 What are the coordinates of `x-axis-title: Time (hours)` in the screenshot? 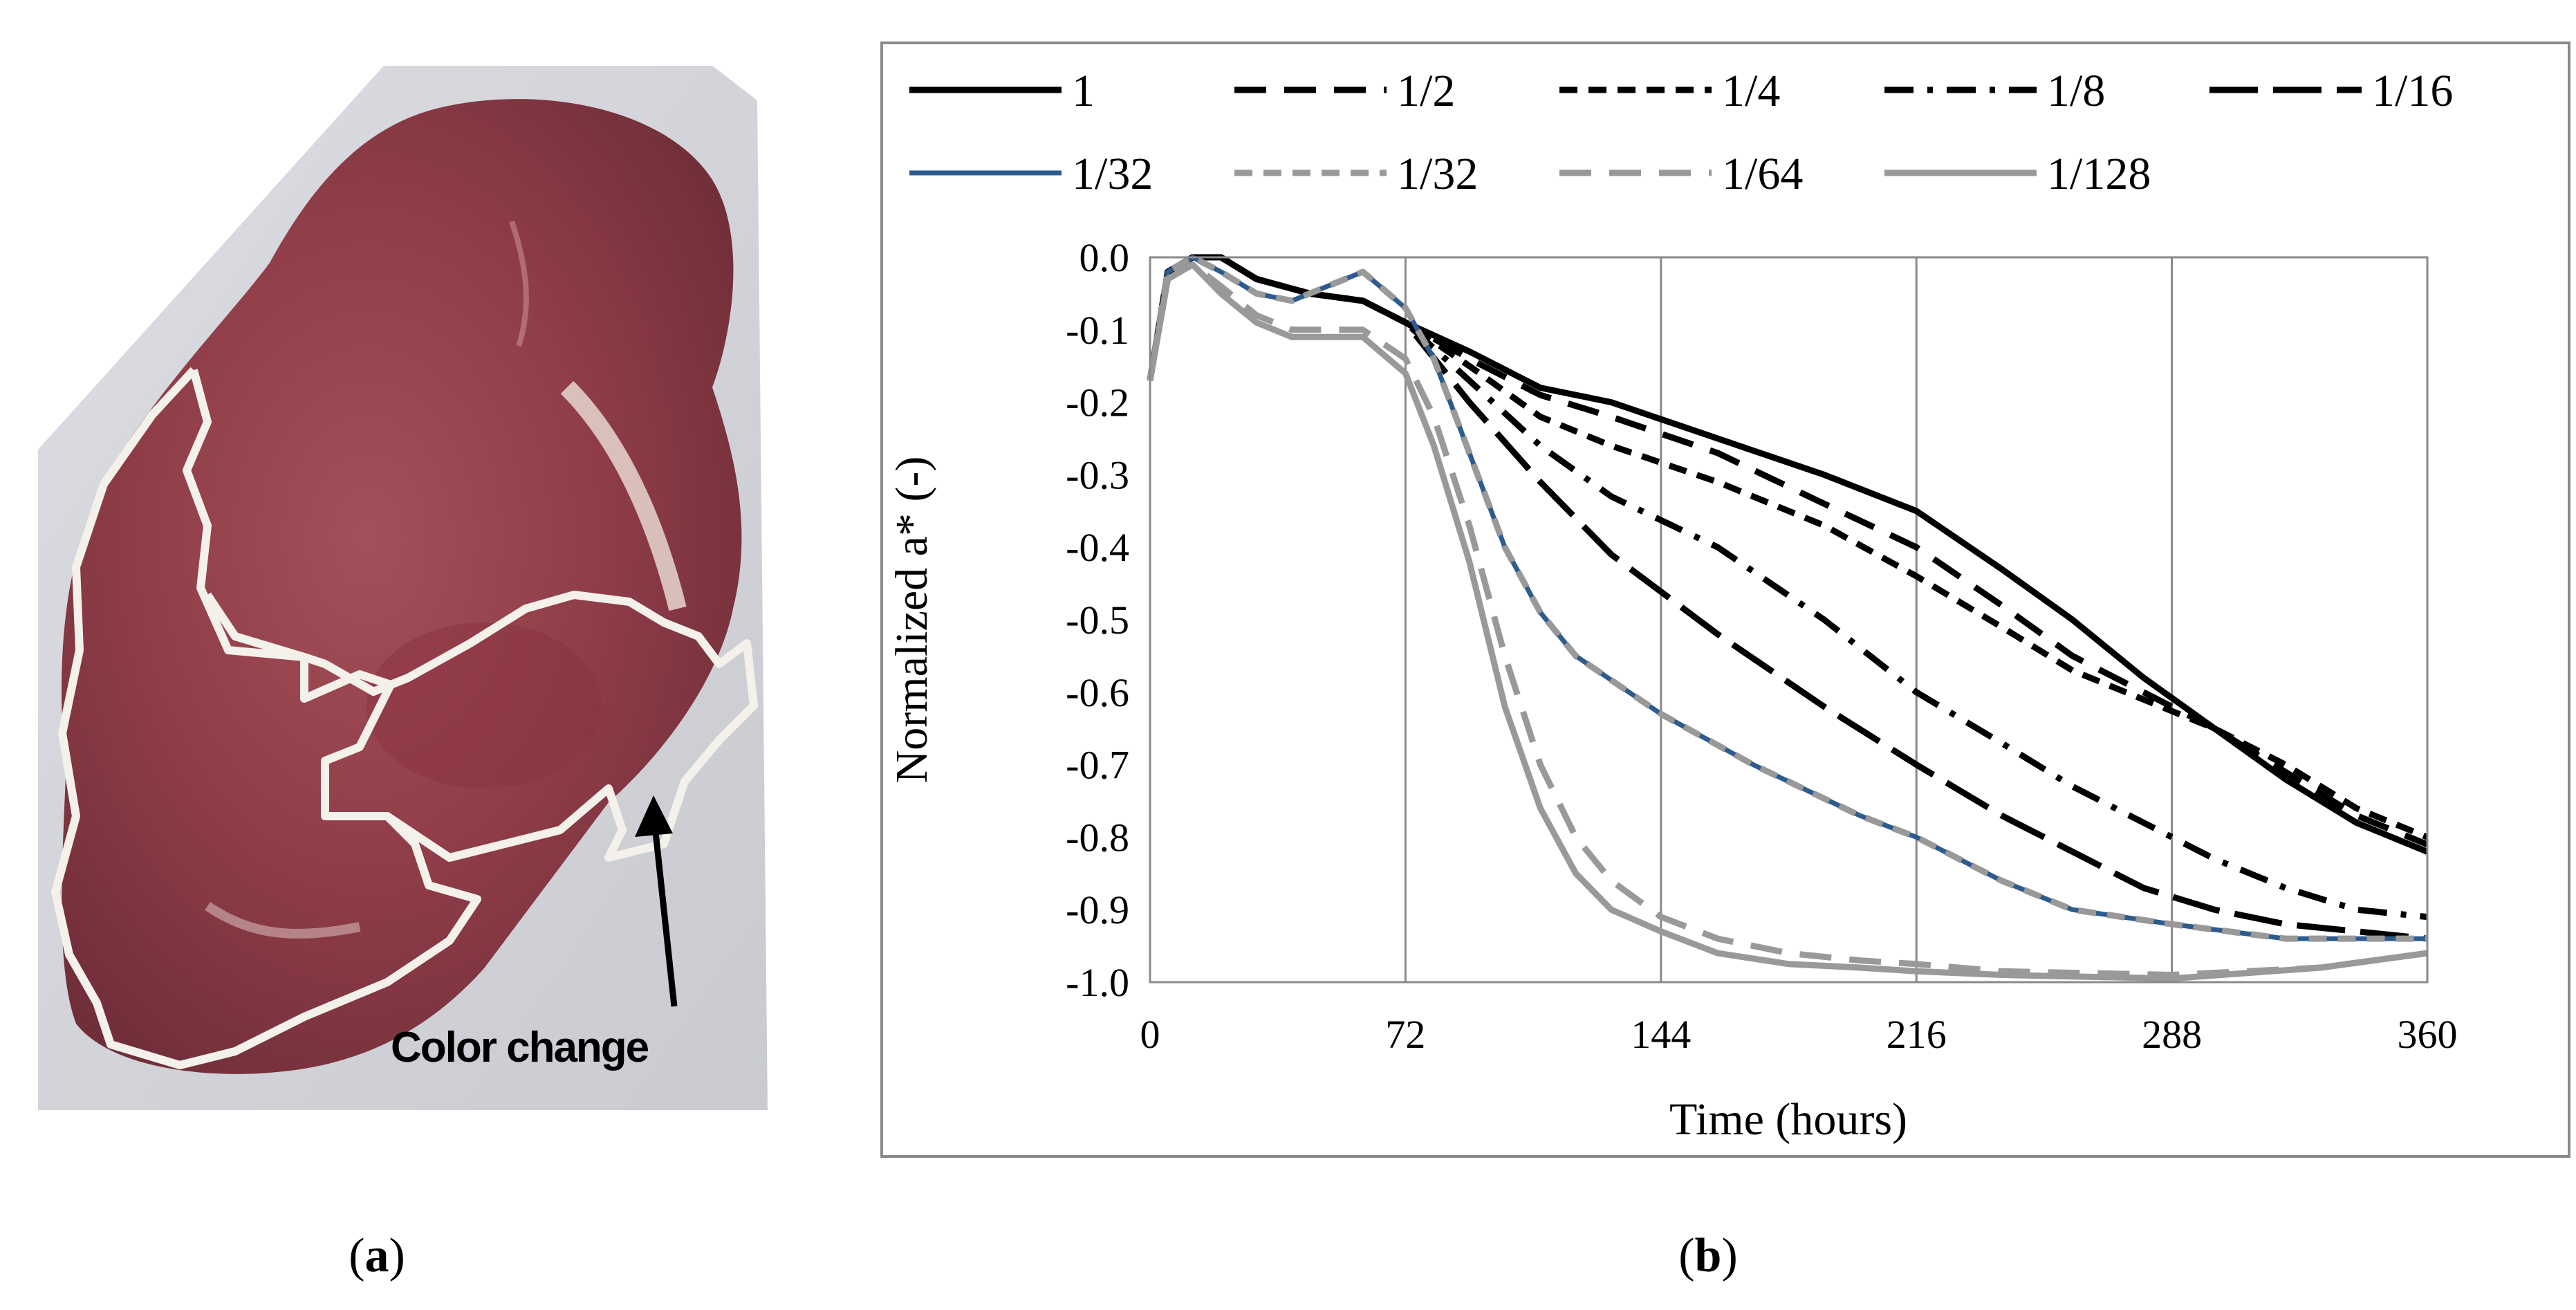 It's located at (1788, 1119).